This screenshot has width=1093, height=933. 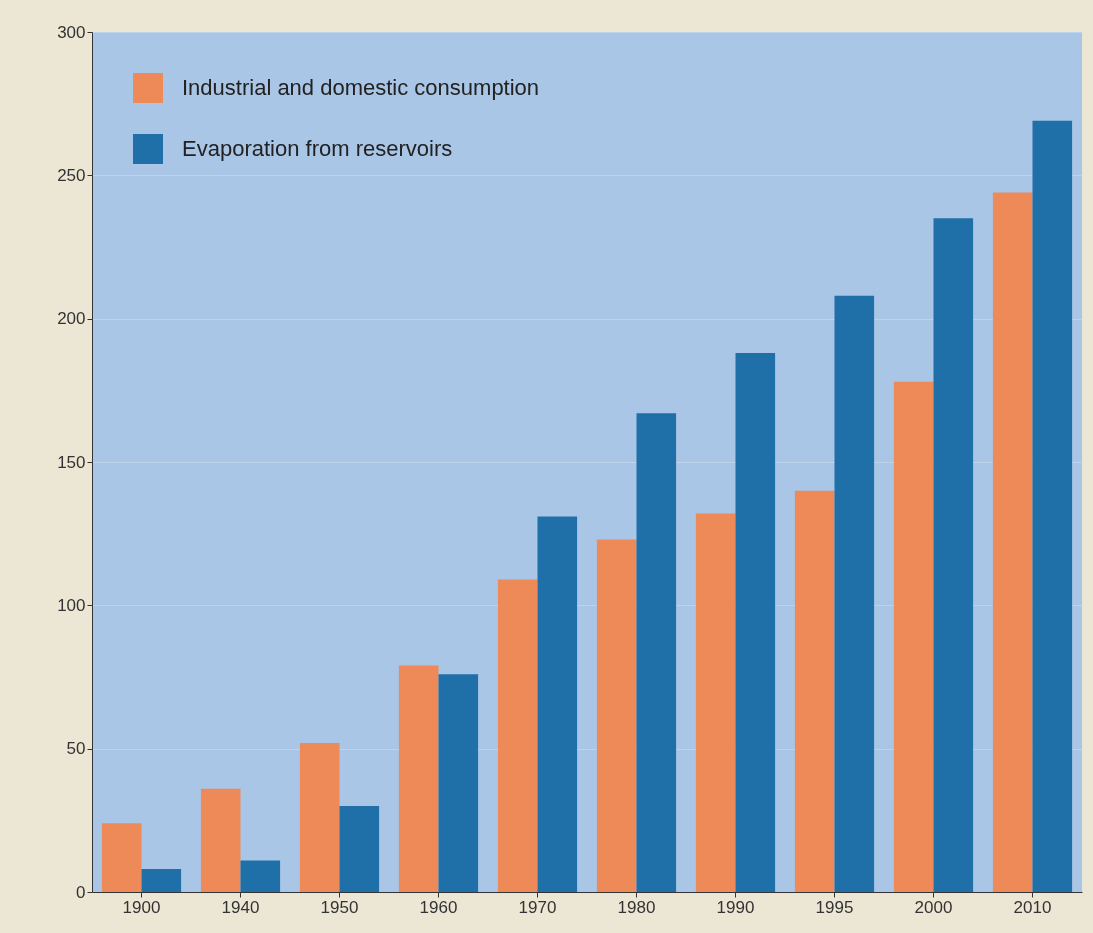 What do you see at coordinates (361, 87) in the screenshot?
I see `legend-label: Industrial and domestic consumption` at bounding box center [361, 87].